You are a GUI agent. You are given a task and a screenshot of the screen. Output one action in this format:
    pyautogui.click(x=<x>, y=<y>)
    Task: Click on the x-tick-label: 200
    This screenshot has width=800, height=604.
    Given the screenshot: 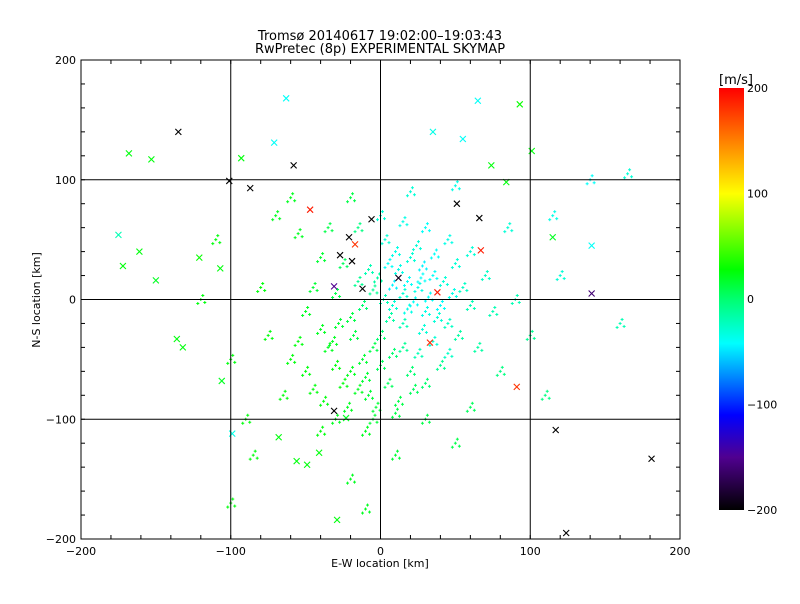 What is the action you would take?
    pyautogui.click(x=680, y=551)
    